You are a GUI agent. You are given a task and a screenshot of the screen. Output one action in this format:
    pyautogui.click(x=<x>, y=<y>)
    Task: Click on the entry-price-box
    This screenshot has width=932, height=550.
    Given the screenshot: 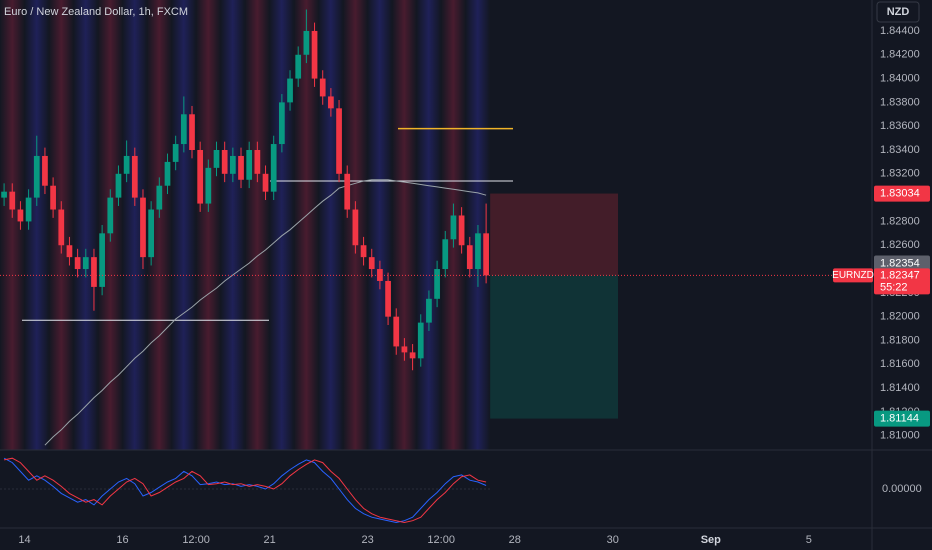 What is the action you would take?
    pyautogui.click(x=902, y=281)
    